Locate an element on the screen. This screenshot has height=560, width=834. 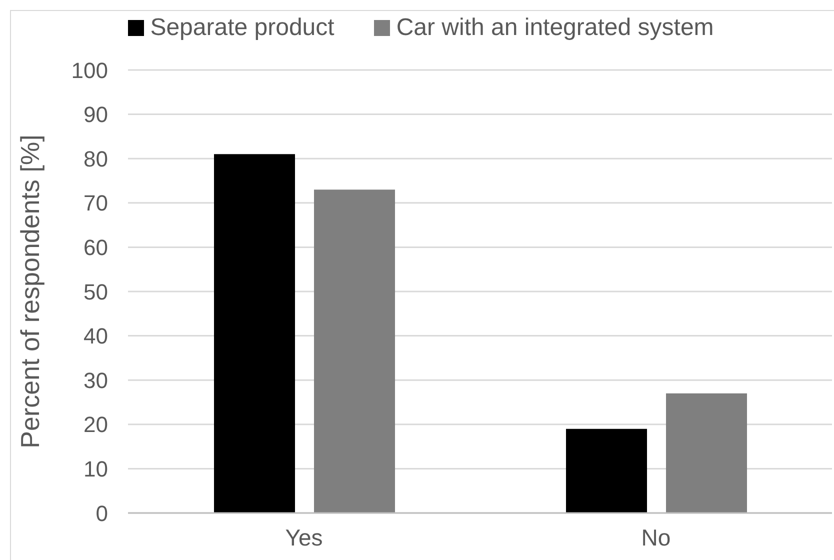
y-tick-label: 60 is located at coordinates (96, 247).